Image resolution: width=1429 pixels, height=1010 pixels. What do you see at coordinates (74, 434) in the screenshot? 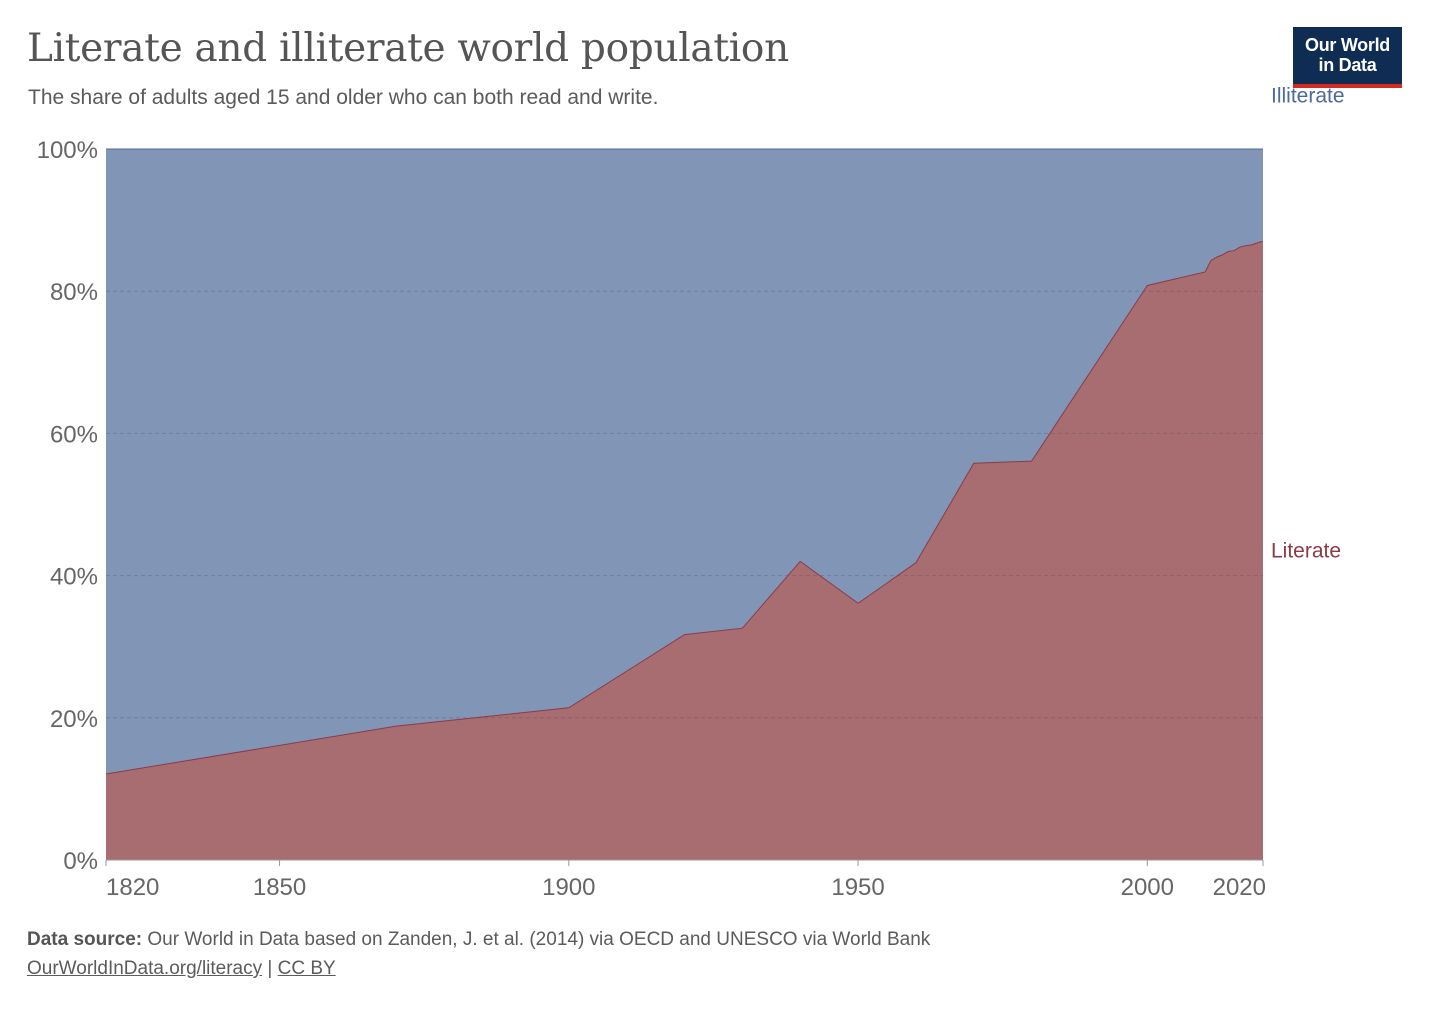
I see `y-tick-label: 60%` at bounding box center [74, 434].